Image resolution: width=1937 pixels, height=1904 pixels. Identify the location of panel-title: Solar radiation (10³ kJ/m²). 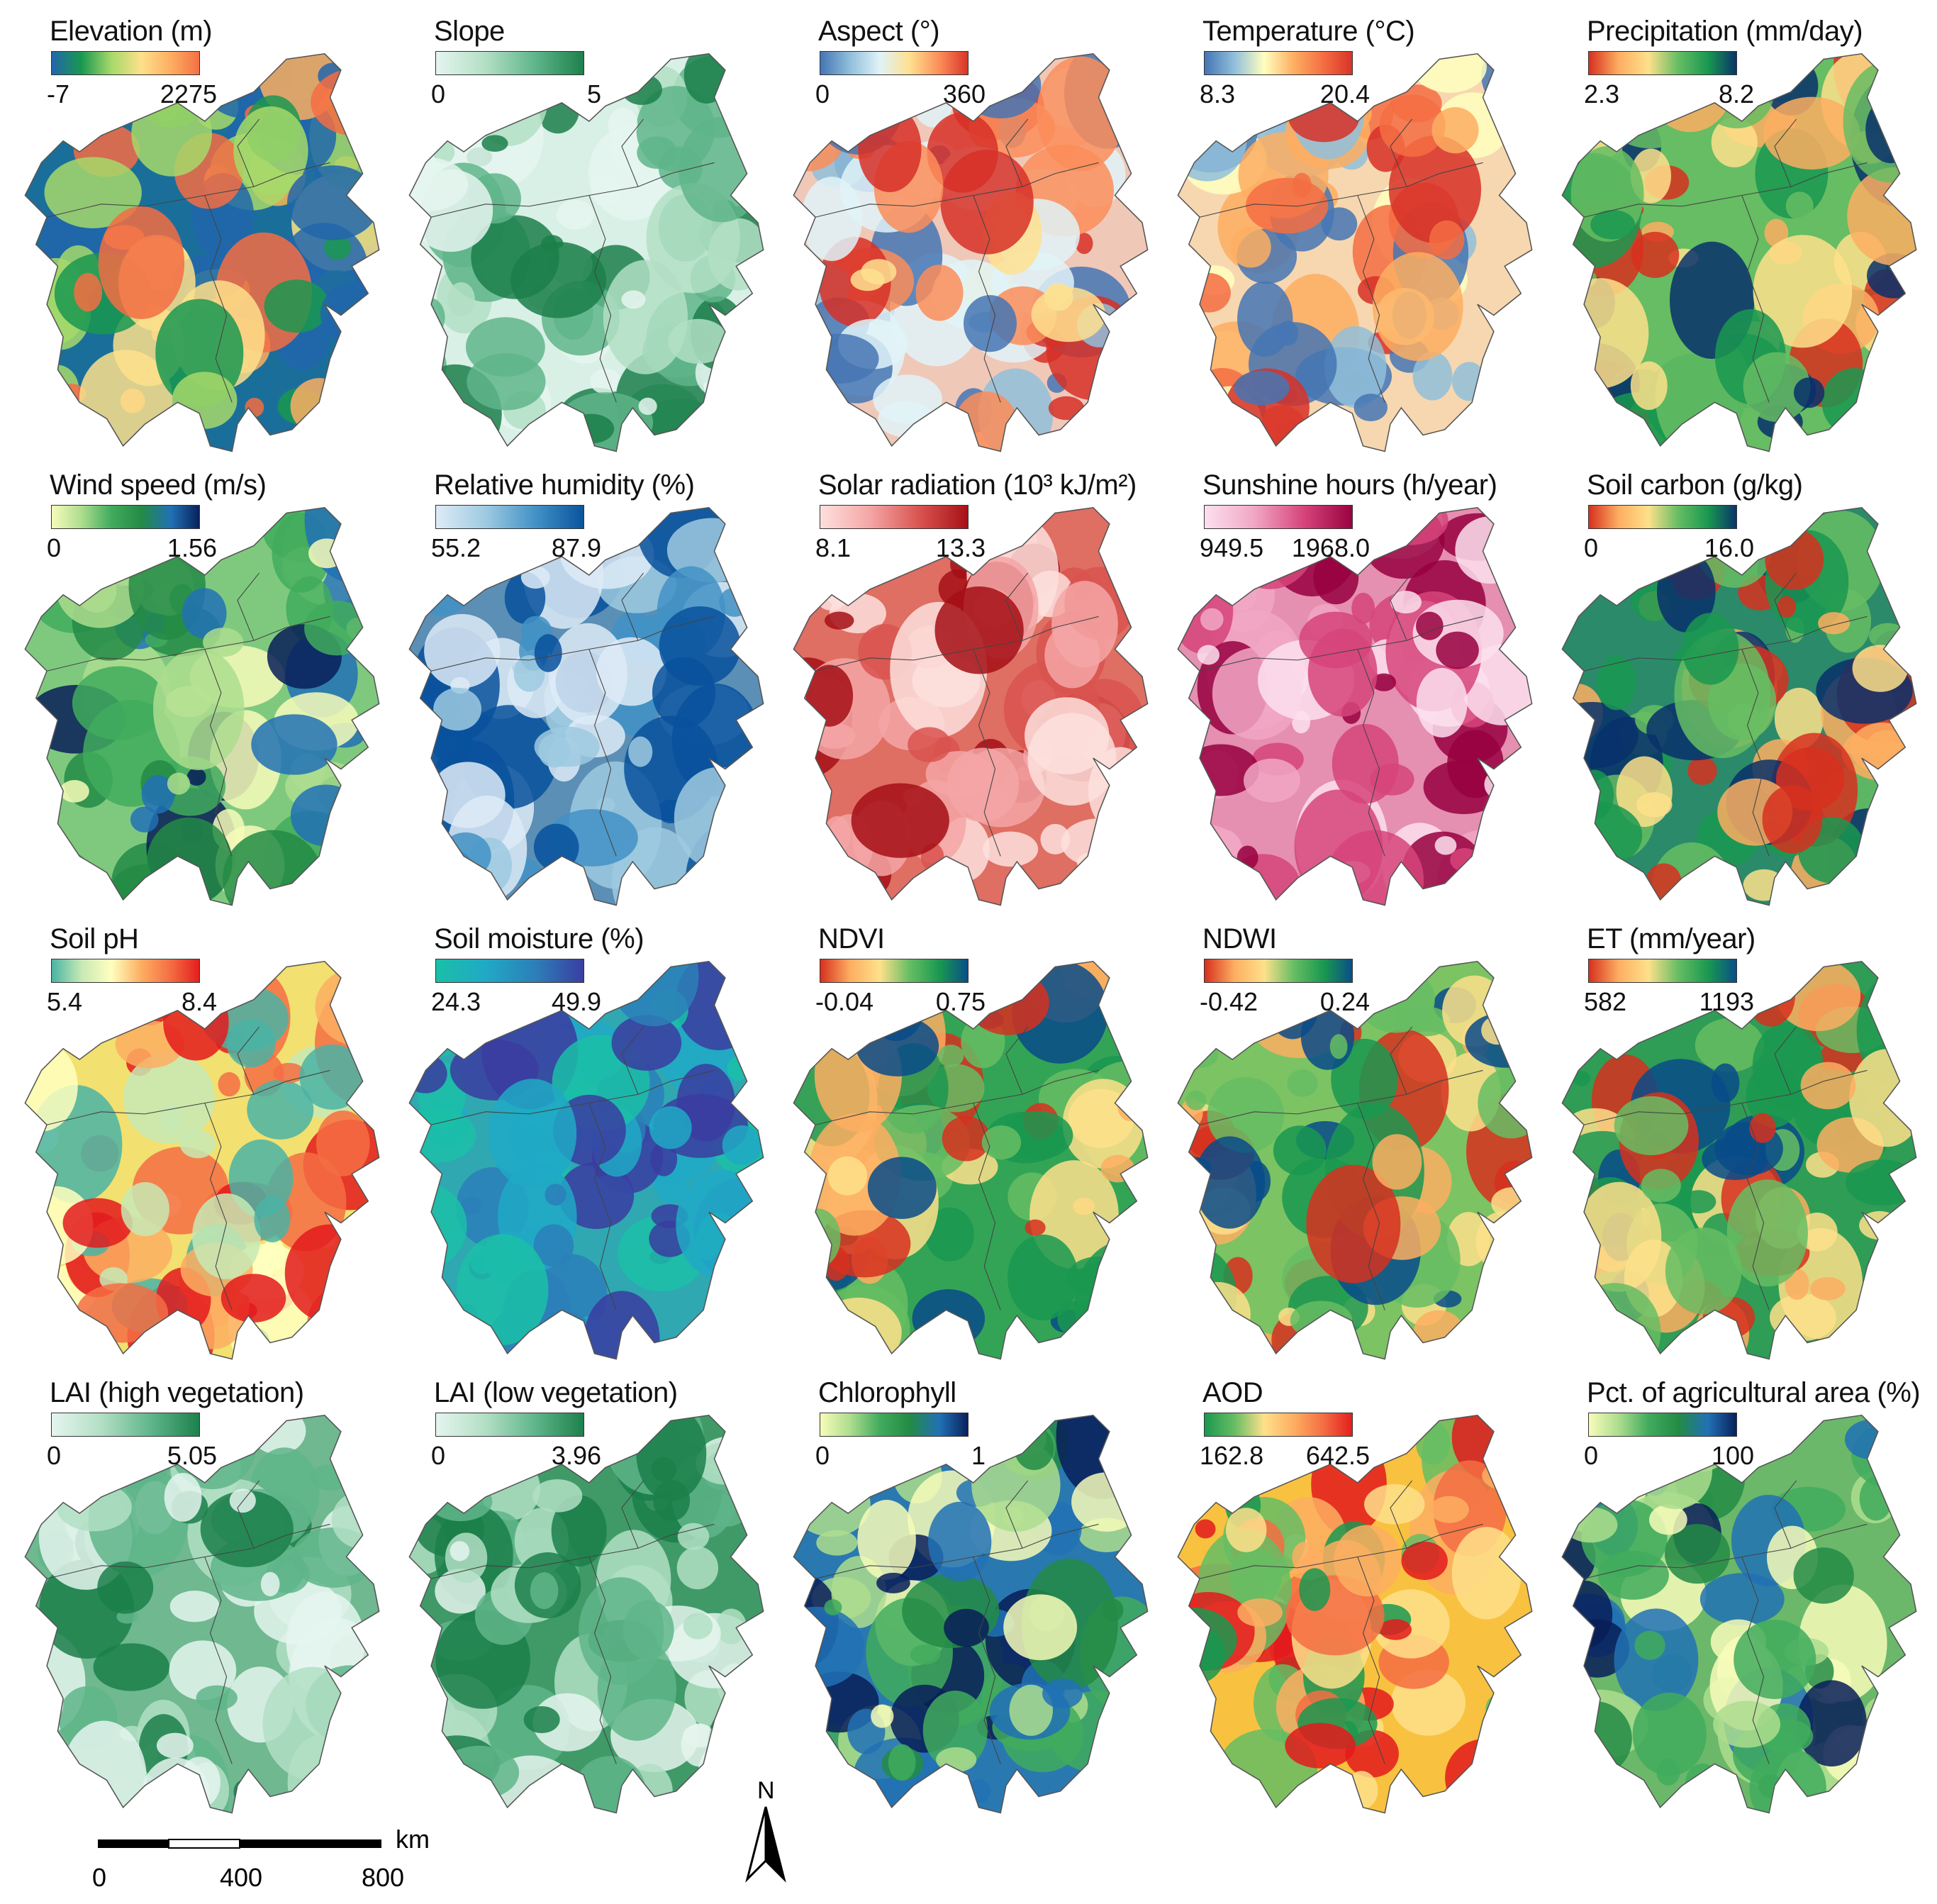
(977, 485).